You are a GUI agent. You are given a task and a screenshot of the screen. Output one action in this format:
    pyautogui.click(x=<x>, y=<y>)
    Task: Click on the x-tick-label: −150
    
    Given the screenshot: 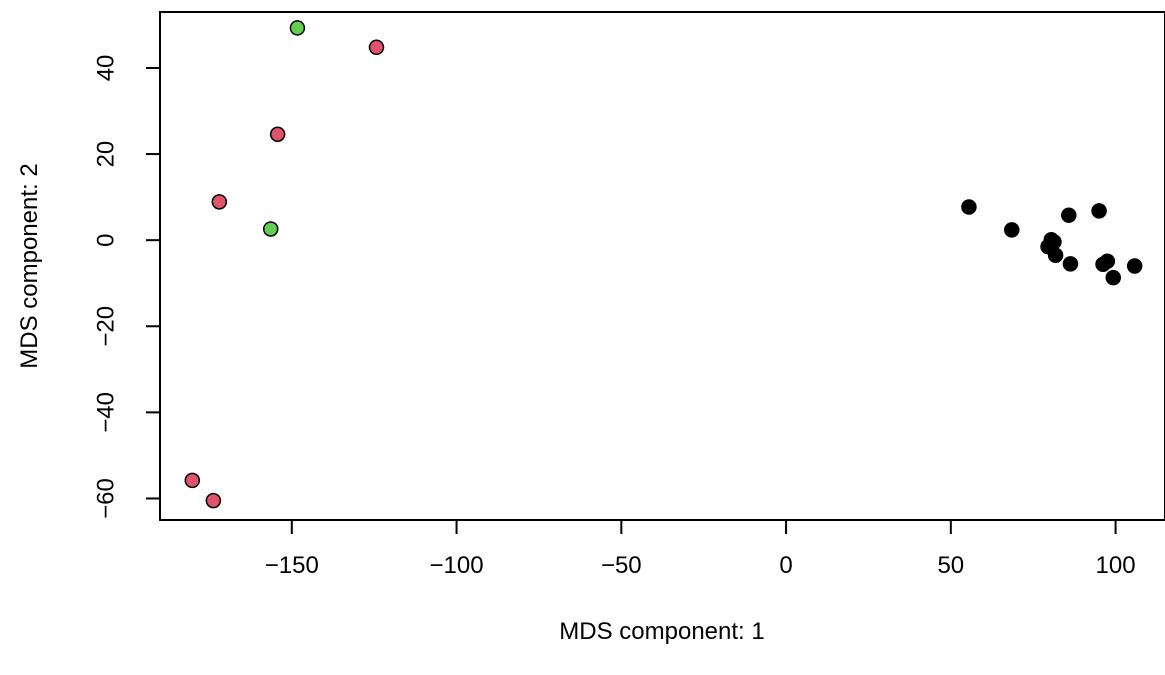 What is the action you would take?
    pyautogui.click(x=292, y=565)
    